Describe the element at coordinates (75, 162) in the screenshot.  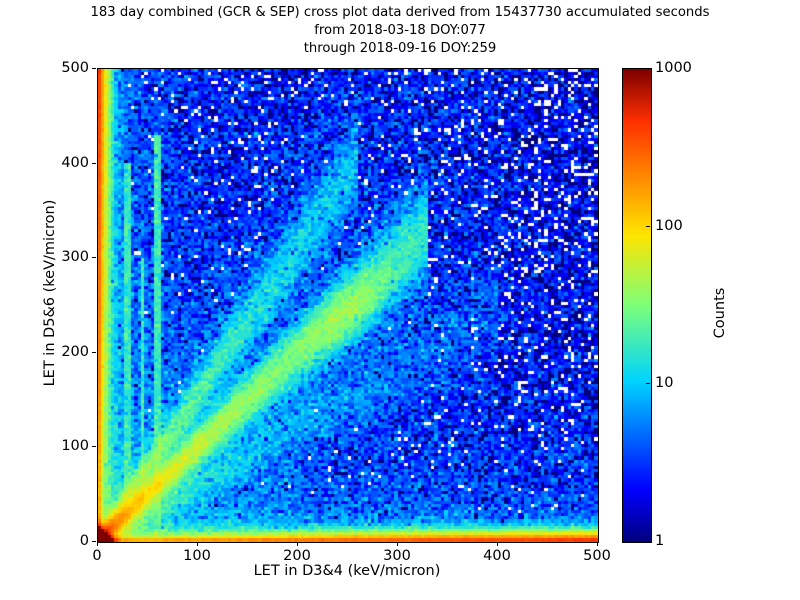
I see `y-tick-label: 400` at that location.